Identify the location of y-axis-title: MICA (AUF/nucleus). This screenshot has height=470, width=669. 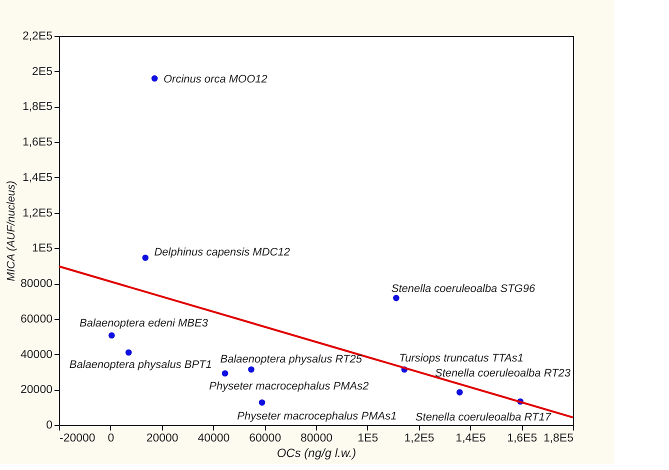
(12, 231).